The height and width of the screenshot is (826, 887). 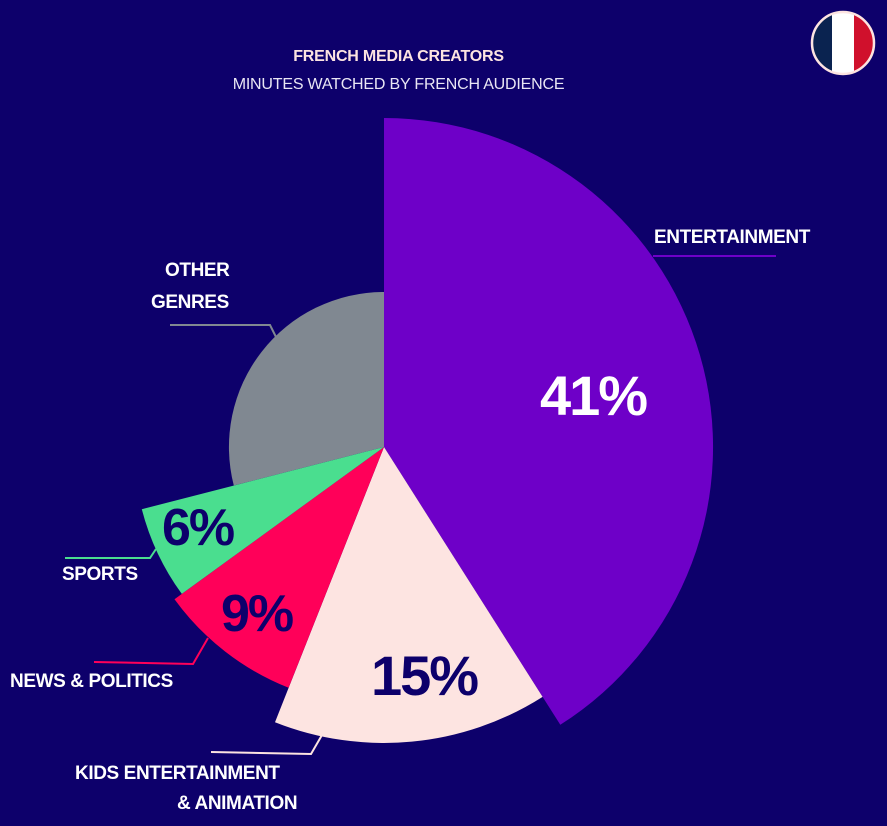 I want to click on label-kids-line1: KIDS ENTERTAINMENT, so click(x=177, y=773).